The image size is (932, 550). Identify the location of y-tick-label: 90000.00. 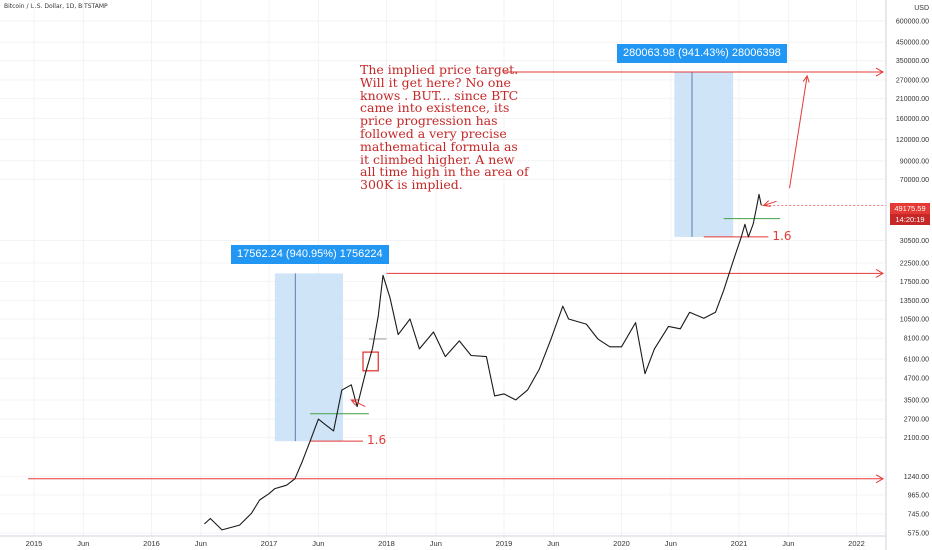
(914, 161).